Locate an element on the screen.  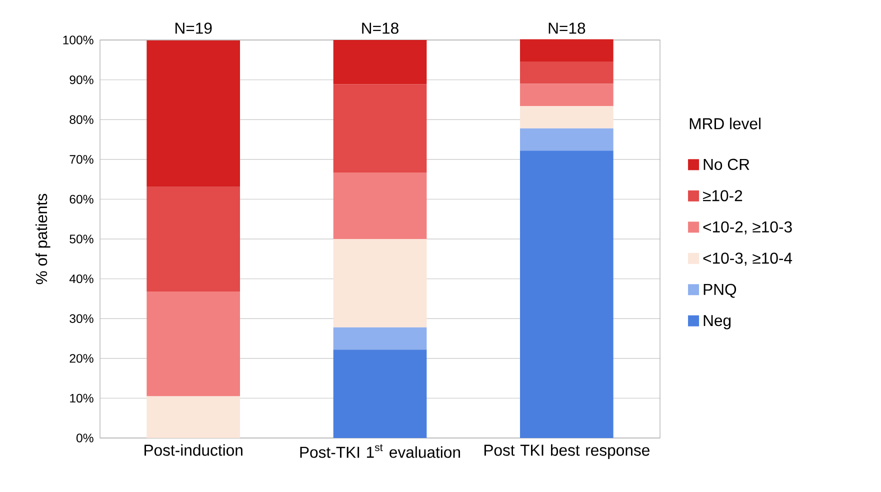
y-tick-label: 0% is located at coordinates (85, 438).